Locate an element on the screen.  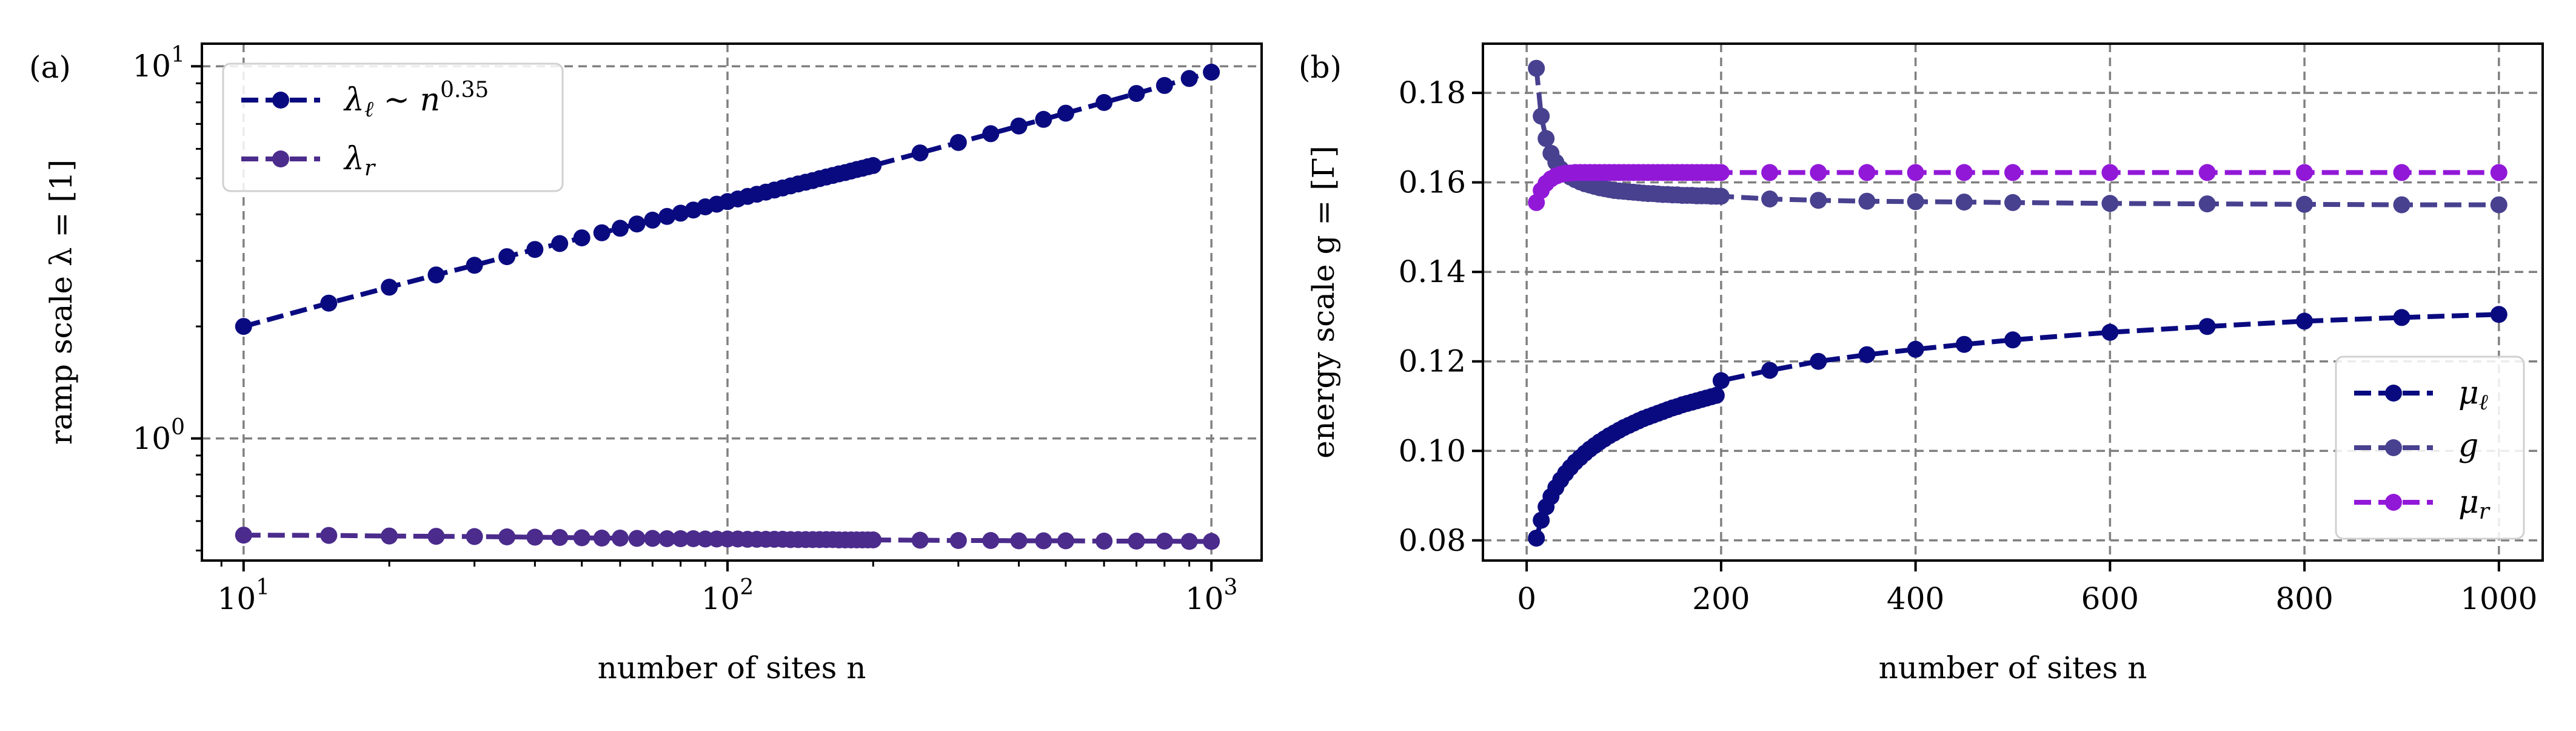
legend-b-text-2-sub: r is located at coordinates (2485, 511).